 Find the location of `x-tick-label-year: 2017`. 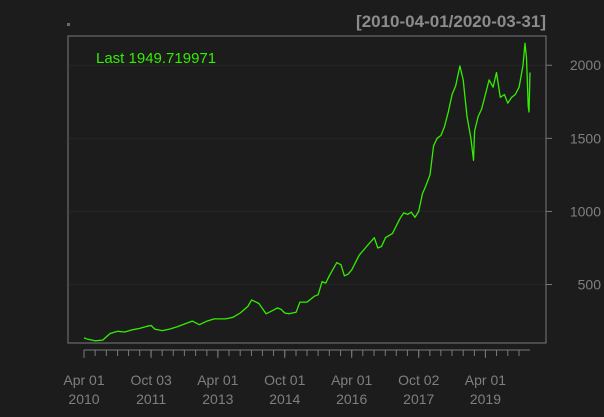

x-tick-label-year: 2017 is located at coordinates (418, 399).